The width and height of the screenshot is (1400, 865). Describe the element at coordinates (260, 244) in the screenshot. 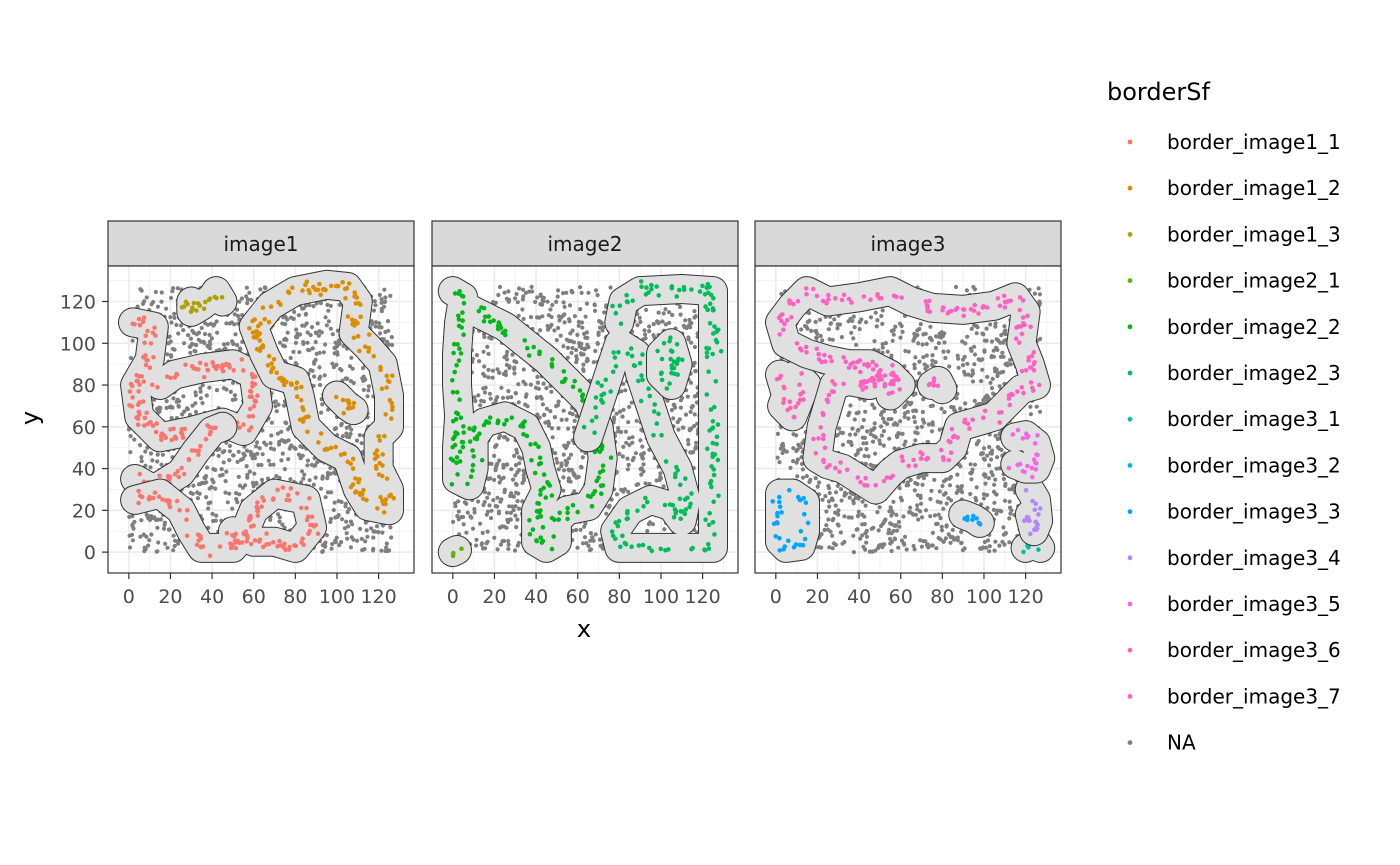

I see `facet-strip-label: image1` at that location.